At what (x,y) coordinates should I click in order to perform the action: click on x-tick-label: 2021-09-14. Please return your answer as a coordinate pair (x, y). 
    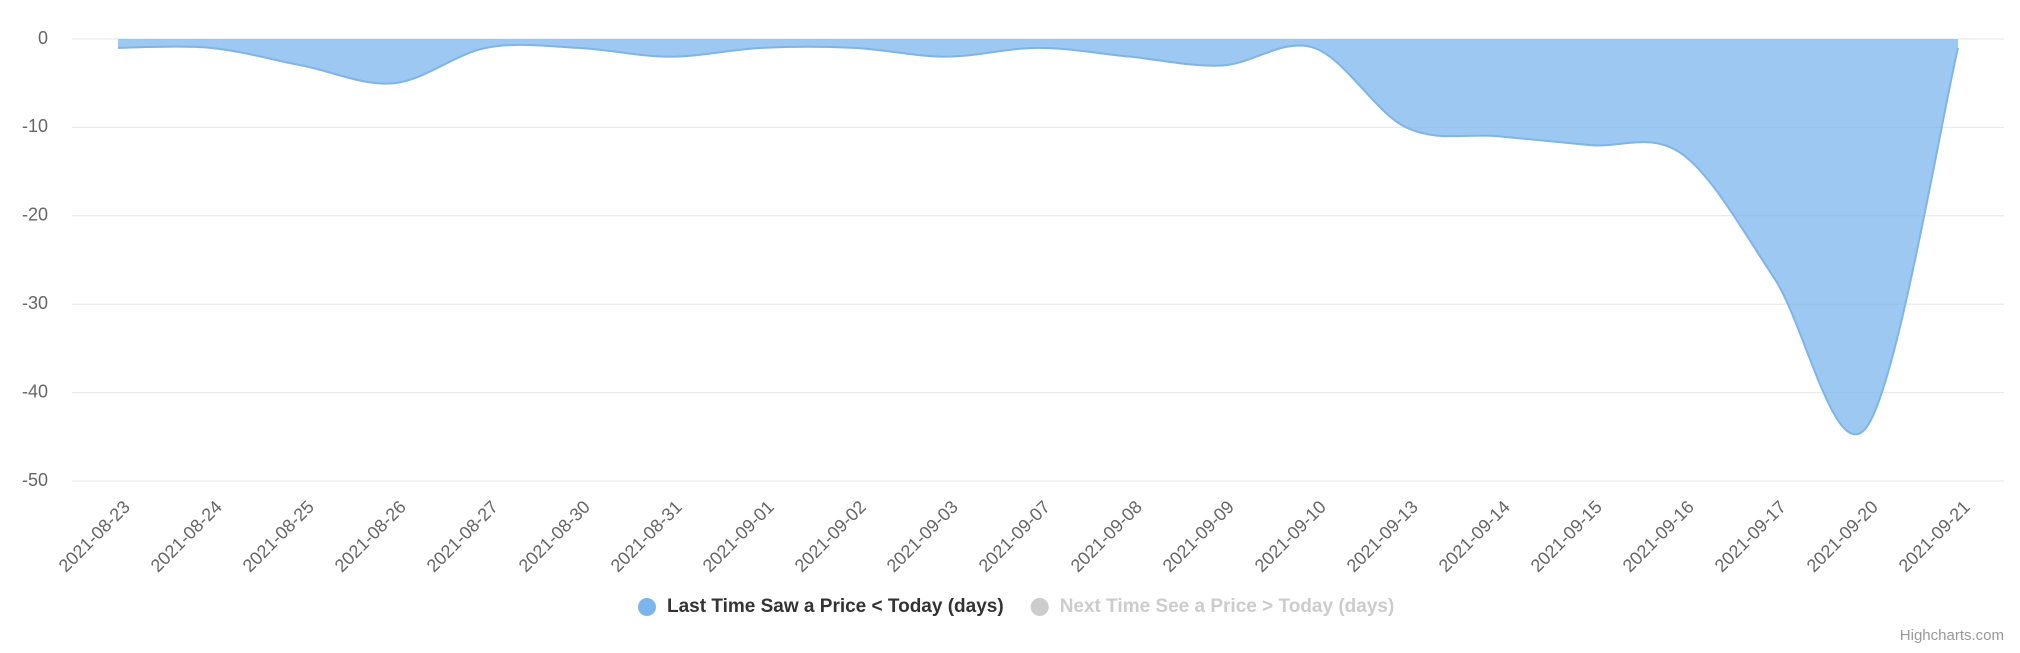
    Looking at the image, I should click on (1474, 536).